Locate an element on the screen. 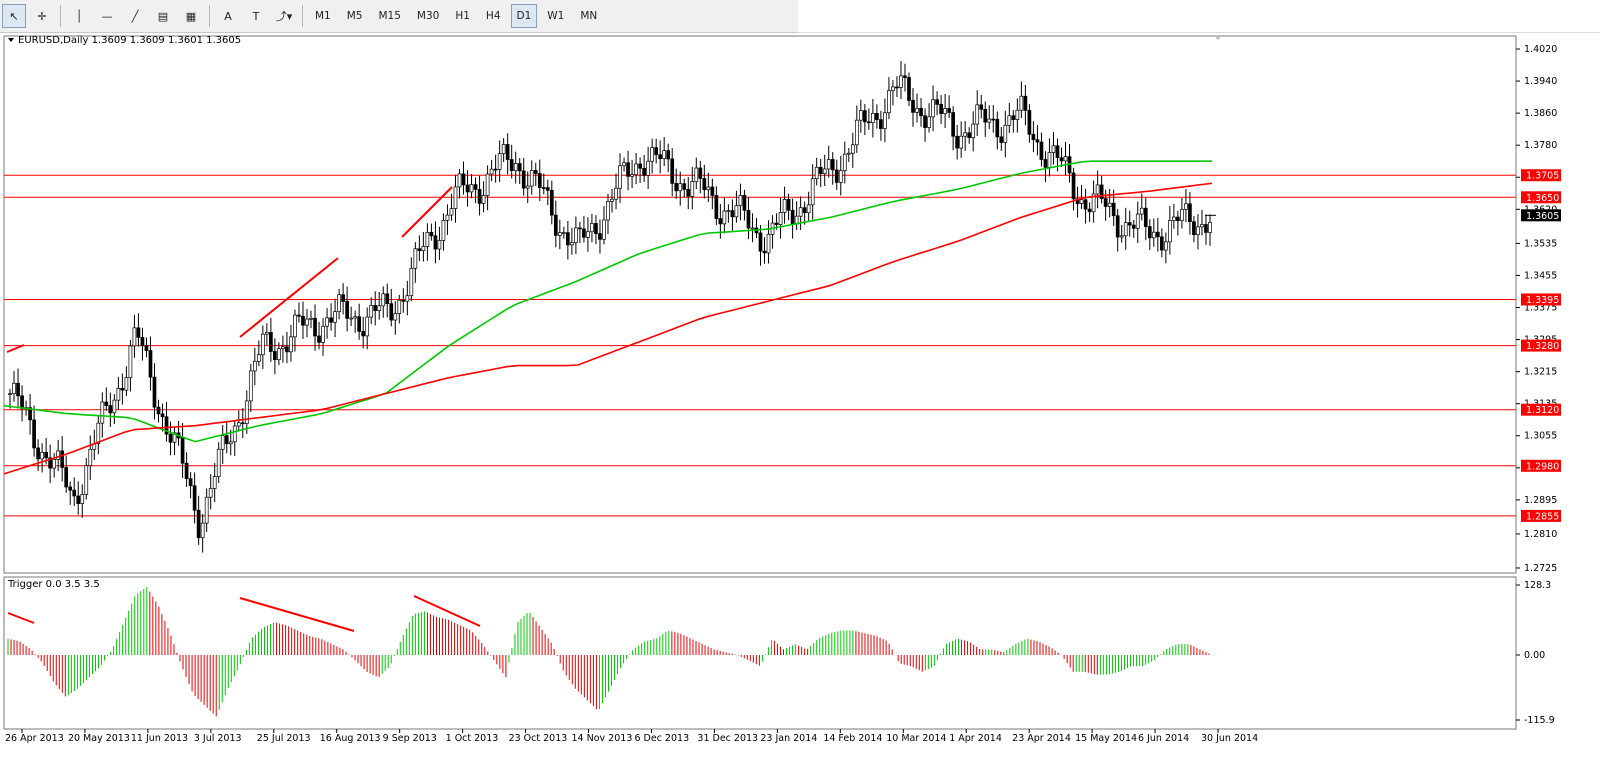 Image resolution: width=1600 pixels, height=764 pixels. vertical-line-tool-icon: │ is located at coordinates (79, 16).